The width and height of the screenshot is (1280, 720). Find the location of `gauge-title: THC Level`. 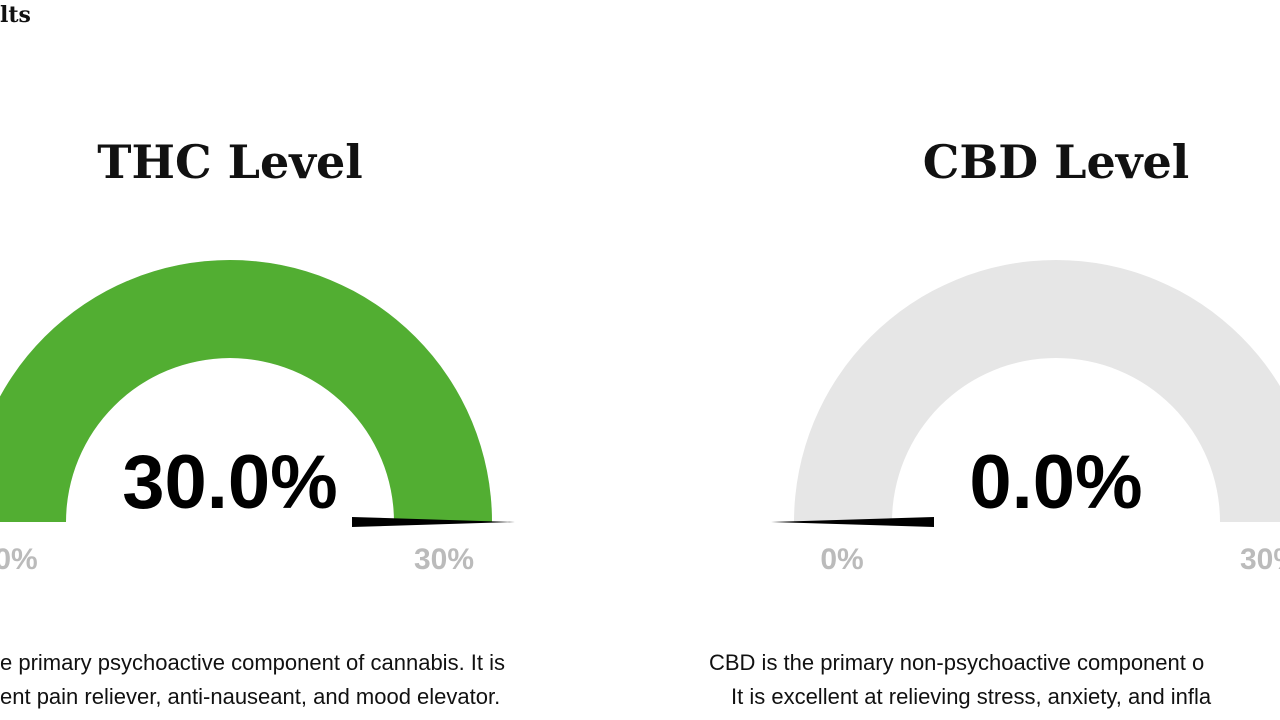

gauge-title: THC Level is located at coordinates (229, 162).